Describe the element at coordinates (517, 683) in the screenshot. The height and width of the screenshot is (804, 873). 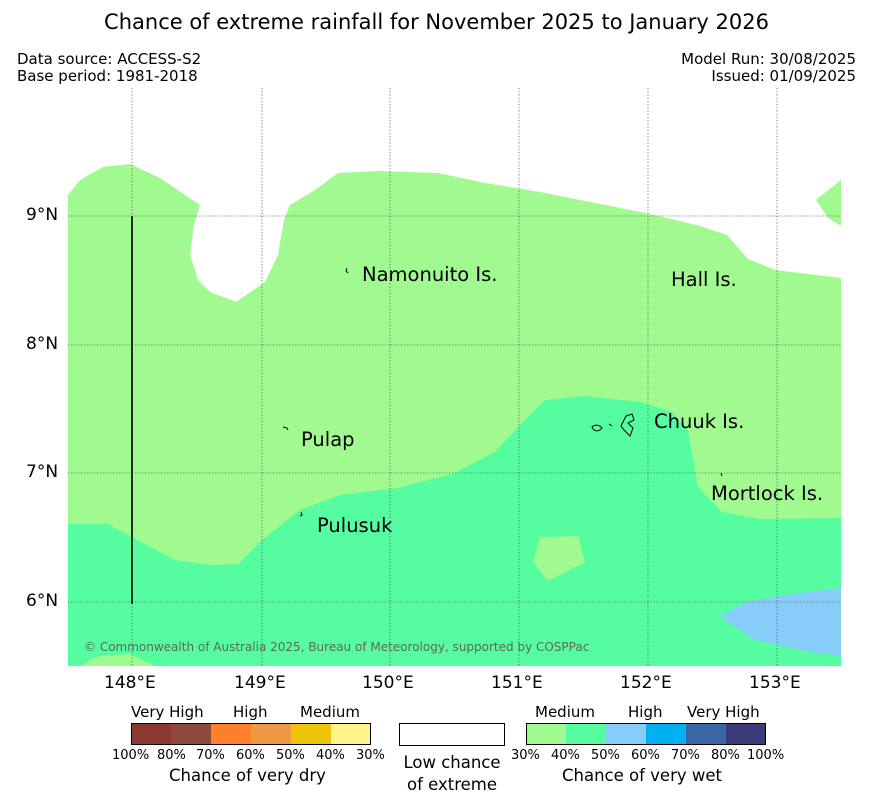
I see `x-tick-151: 151°E` at that location.